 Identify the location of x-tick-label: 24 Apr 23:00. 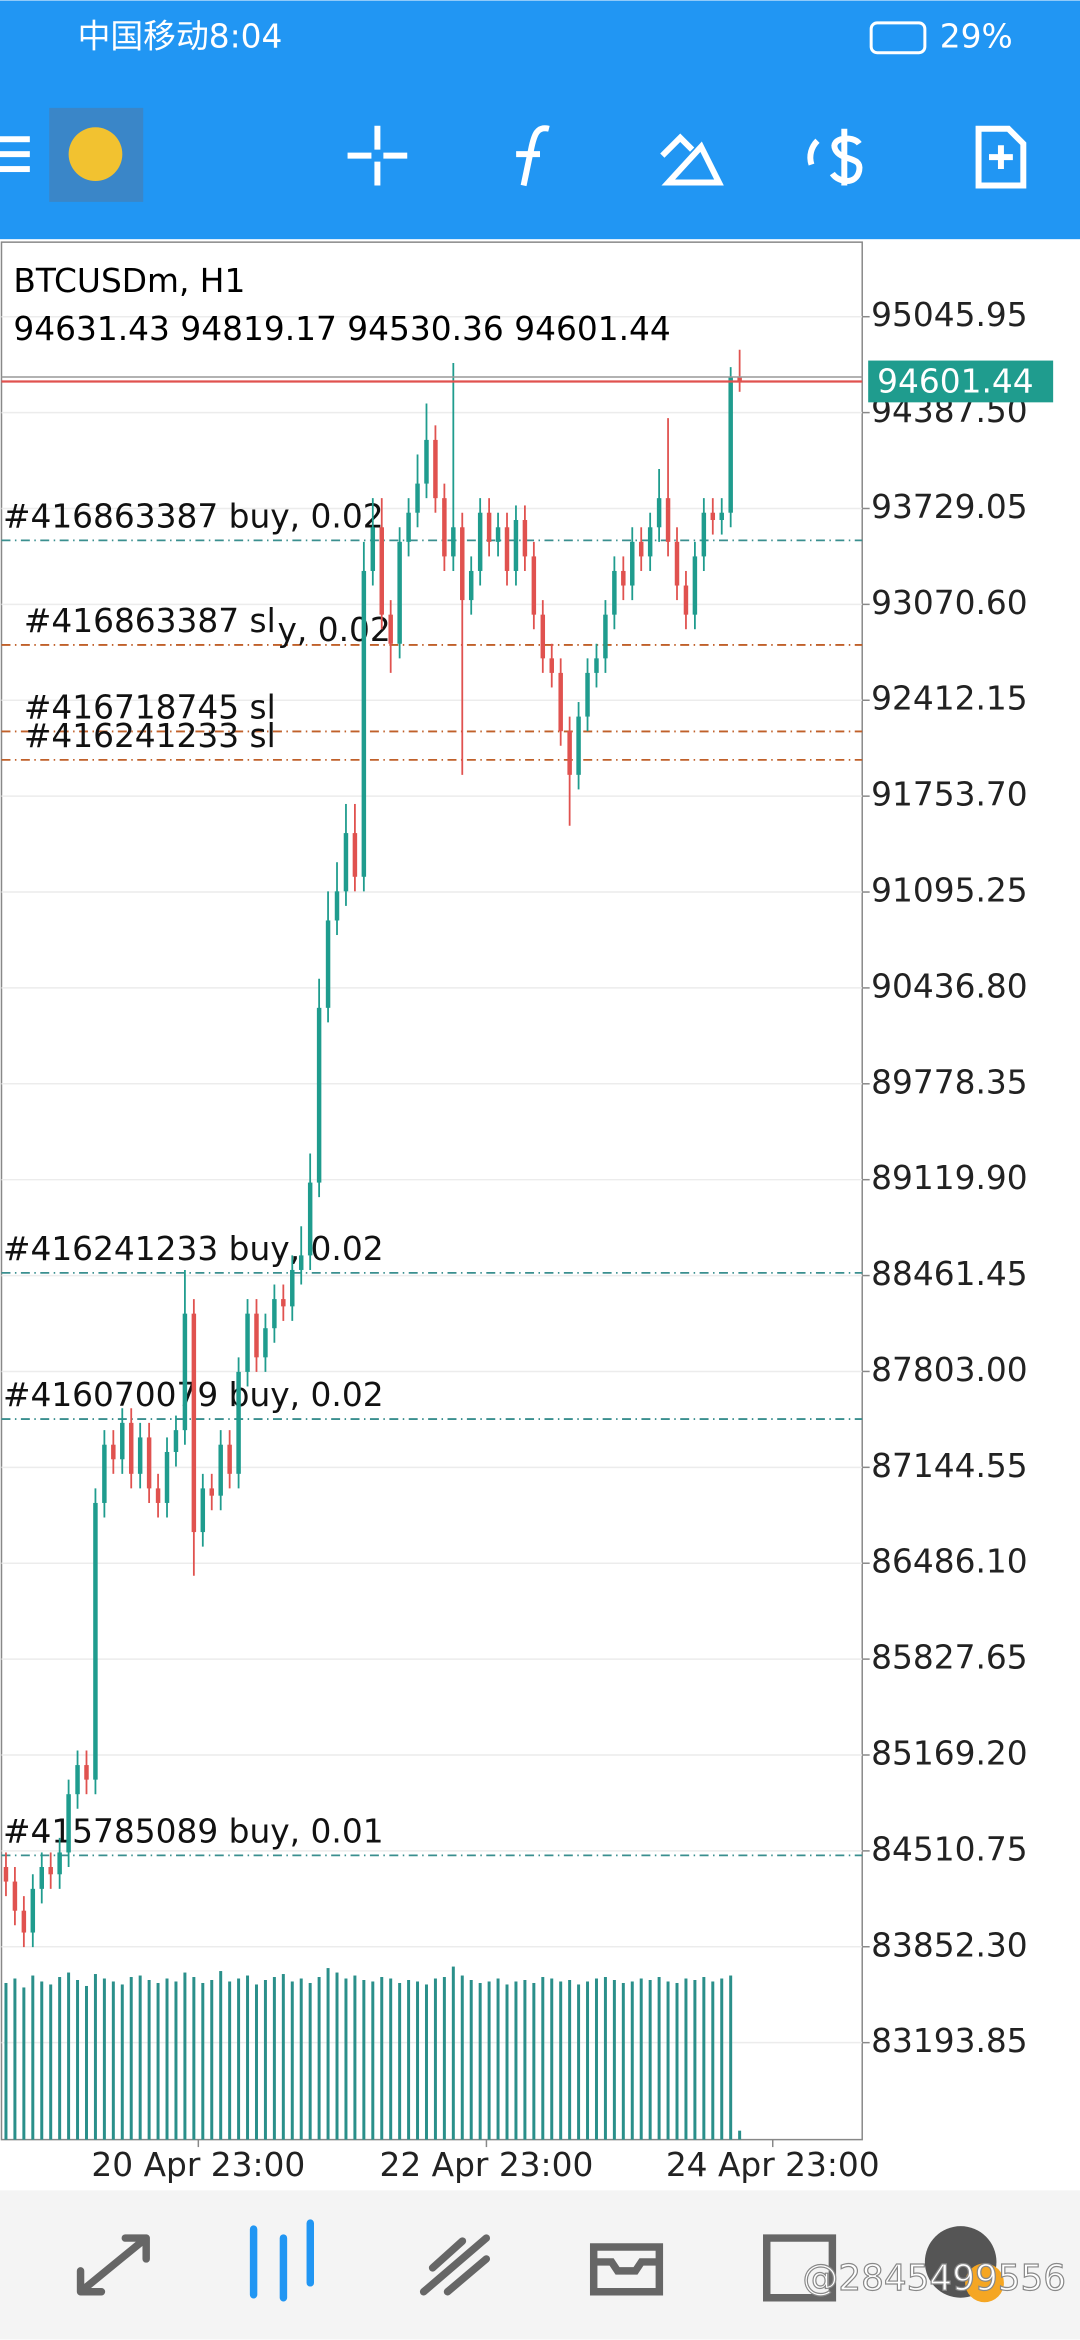
(773, 2165).